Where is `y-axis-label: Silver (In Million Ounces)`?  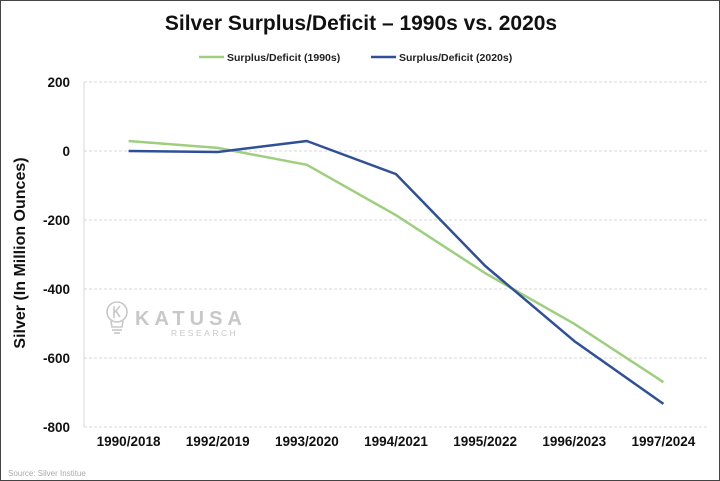 y-axis-label: Silver (In Million Ounces) is located at coordinates (20, 252).